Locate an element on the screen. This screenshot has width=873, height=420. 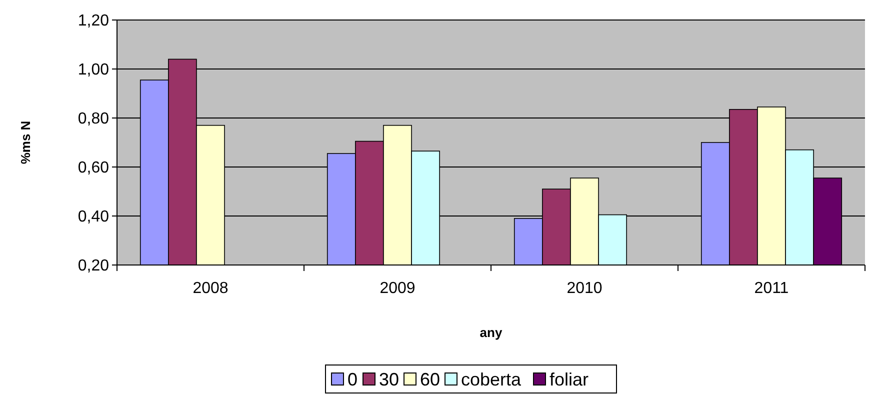
y-axis-title: %ms N is located at coordinates (25, 142).